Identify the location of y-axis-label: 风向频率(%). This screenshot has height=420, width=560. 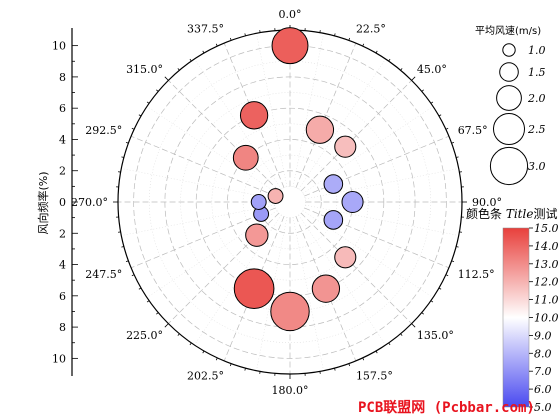
(43, 202).